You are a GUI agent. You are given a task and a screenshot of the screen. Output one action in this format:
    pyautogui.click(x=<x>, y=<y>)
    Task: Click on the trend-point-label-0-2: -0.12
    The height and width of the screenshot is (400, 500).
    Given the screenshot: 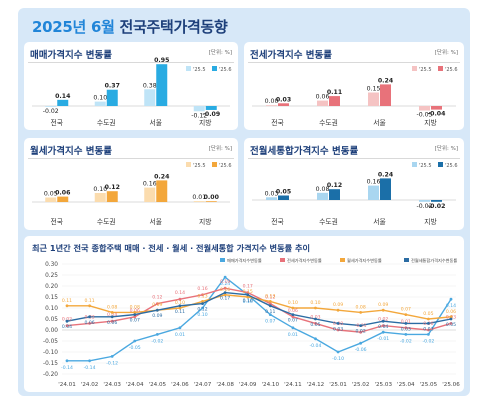 What is the action you would take?
    pyautogui.click(x=112, y=363)
    